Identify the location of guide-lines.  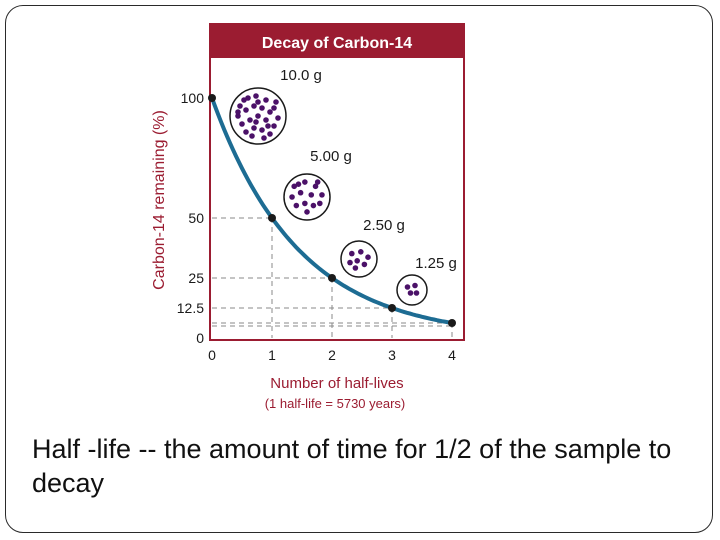
(332, 277).